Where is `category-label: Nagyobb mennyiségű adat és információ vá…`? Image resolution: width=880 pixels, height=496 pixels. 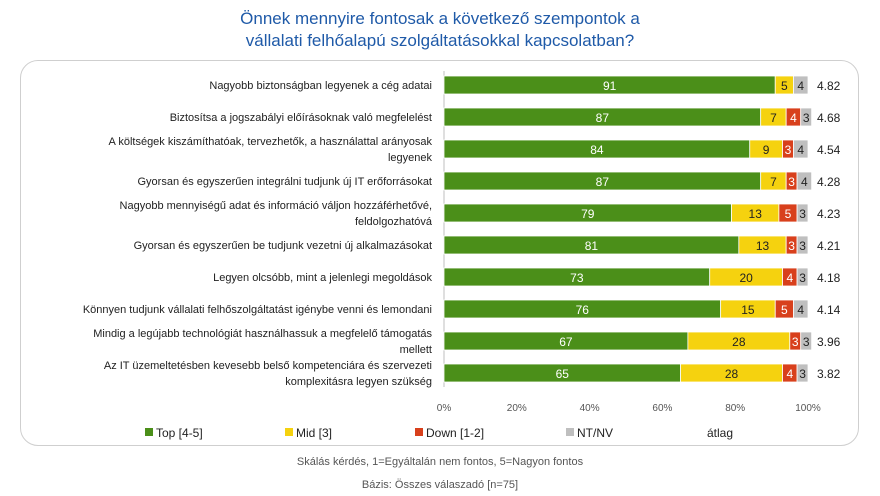
category-label: Nagyobb mennyiségű adat és információ vá… is located at coordinates (276, 206).